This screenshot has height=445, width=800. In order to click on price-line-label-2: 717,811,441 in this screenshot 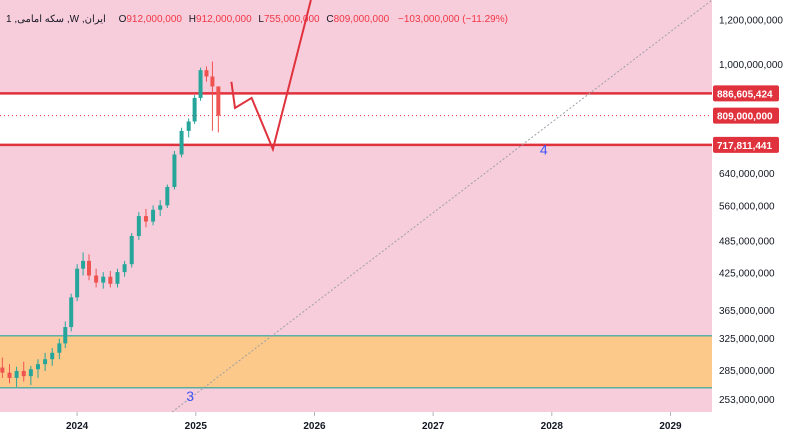, I will do `click(744, 146)`.